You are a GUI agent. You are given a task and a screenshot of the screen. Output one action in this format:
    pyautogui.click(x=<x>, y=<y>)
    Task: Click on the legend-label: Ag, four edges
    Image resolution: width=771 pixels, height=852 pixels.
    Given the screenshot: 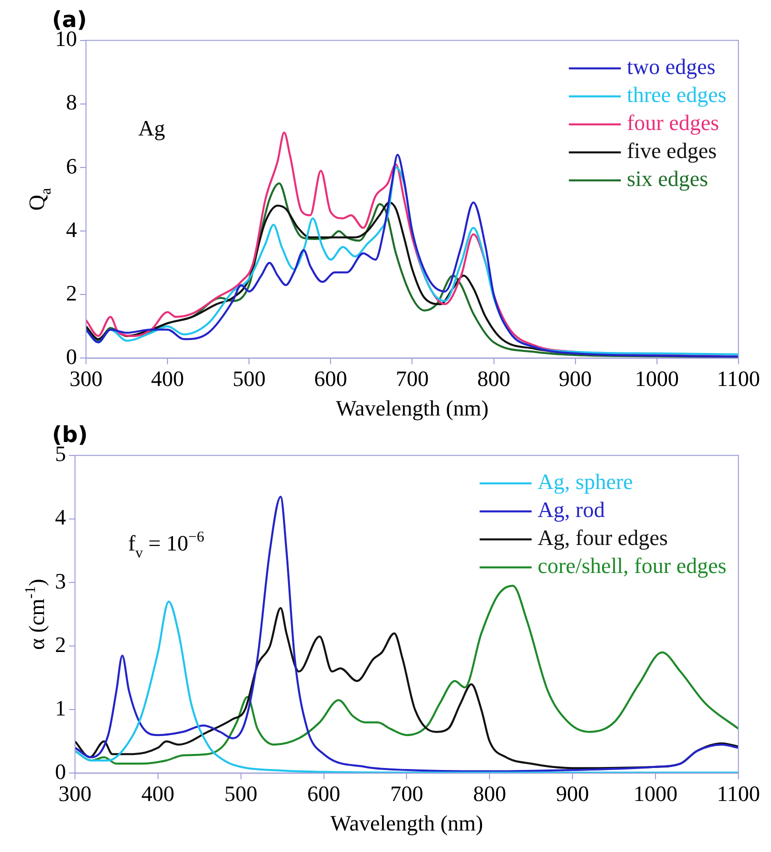 What is the action you would take?
    pyautogui.click(x=603, y=537)
    